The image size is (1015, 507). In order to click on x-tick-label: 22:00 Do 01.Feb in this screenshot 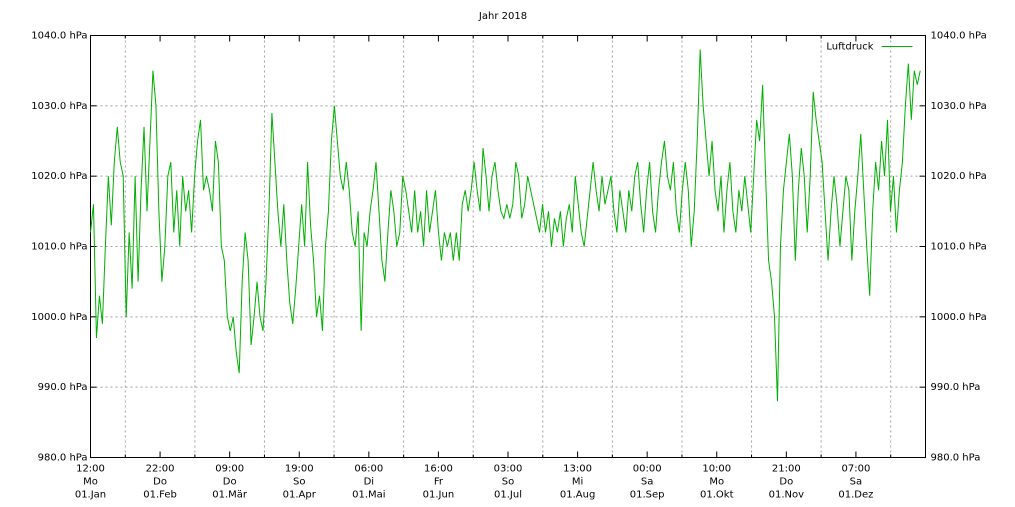, I will do `click(160, 482)`.